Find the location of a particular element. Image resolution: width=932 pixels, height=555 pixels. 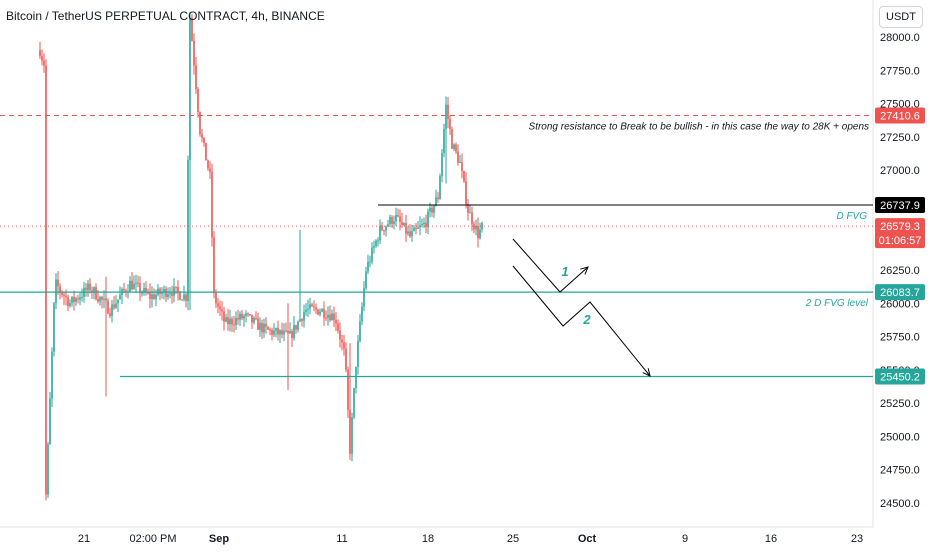

fvg2-price-tag-bg is located at coordinates (900, 292).